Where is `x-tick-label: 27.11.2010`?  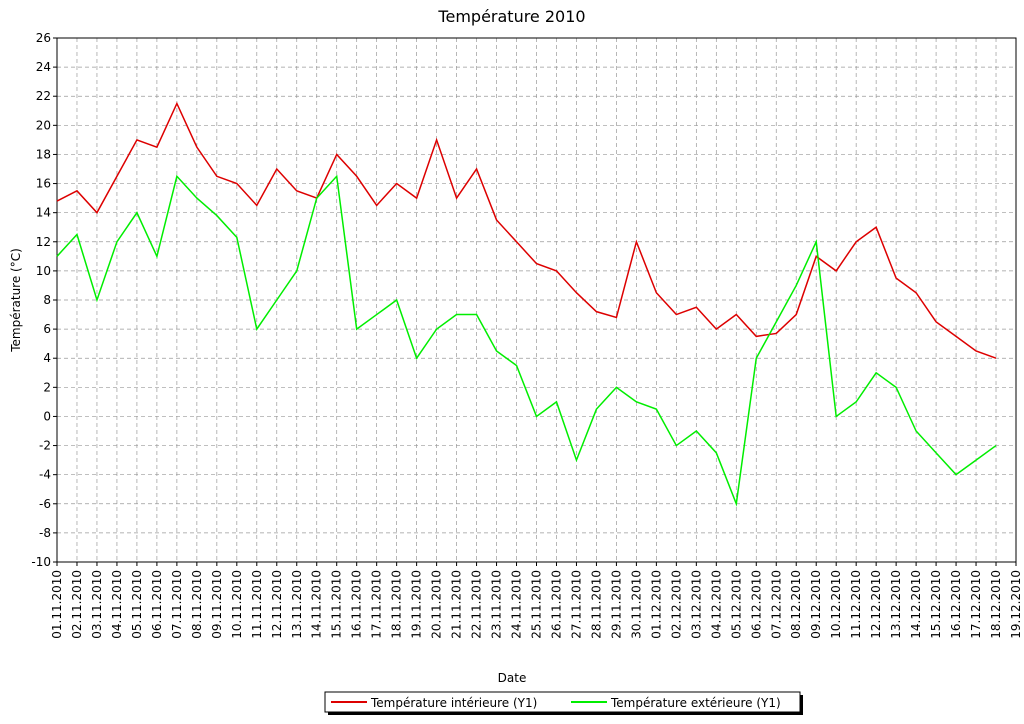 x-tick-label: 27.11.2010 is located at coordinates (576, 604).